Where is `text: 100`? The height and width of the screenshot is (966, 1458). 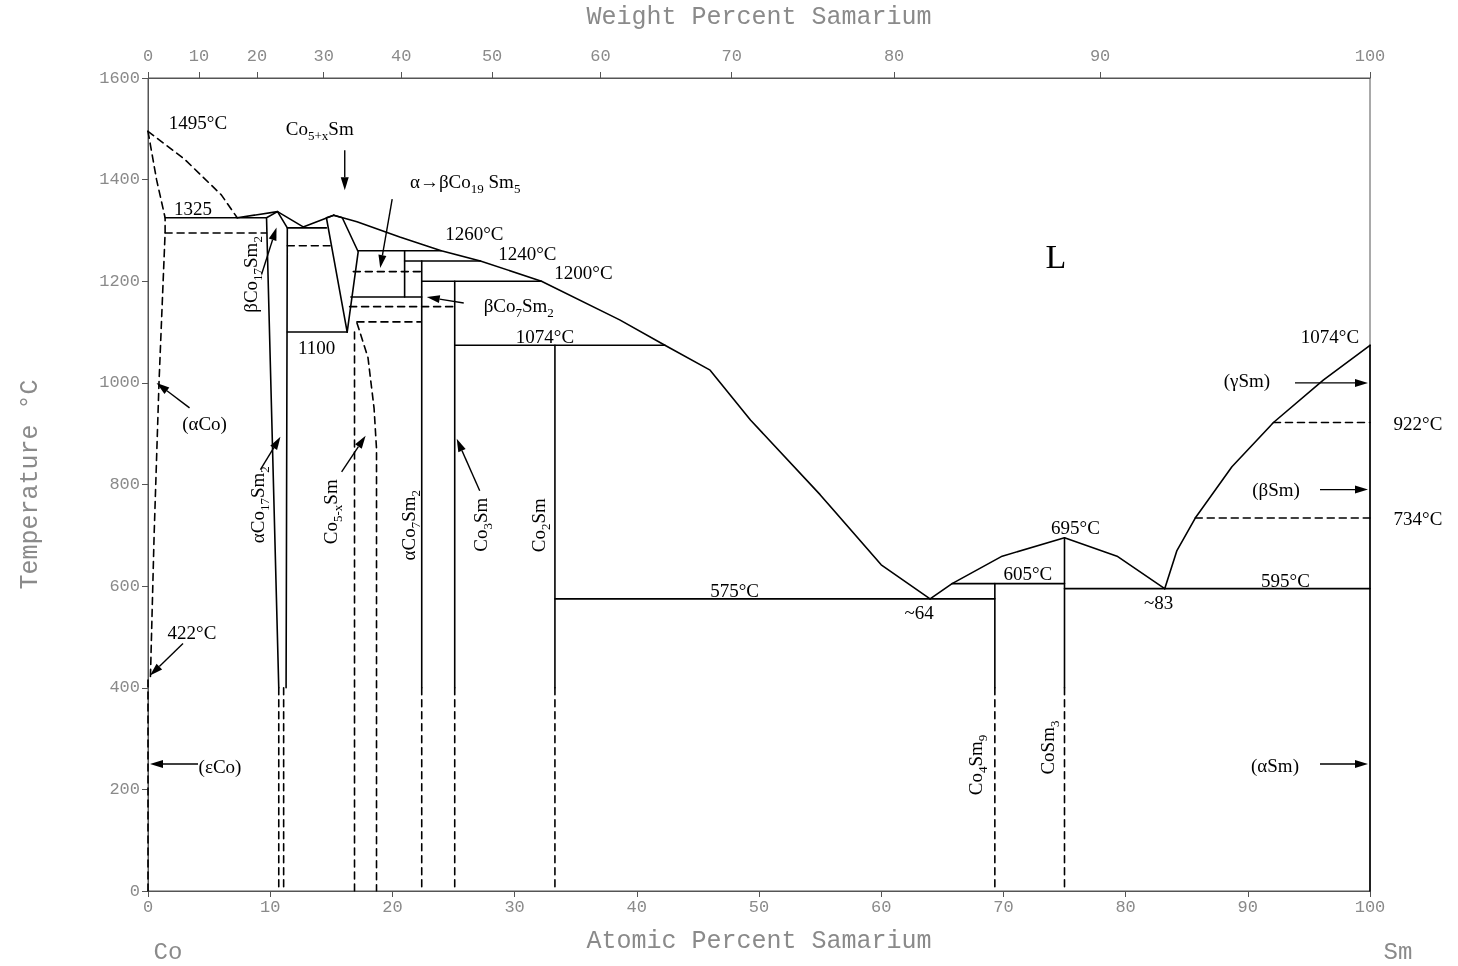
text: 100 is located at coordinates (1370, 56).